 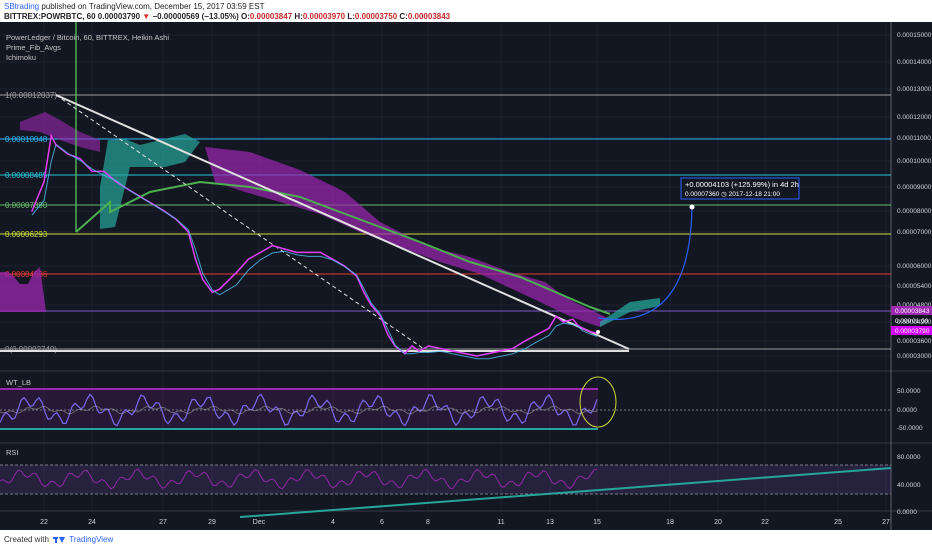 I want to click on y-tick-label: 0.00015000, so click(x=914, y=35).